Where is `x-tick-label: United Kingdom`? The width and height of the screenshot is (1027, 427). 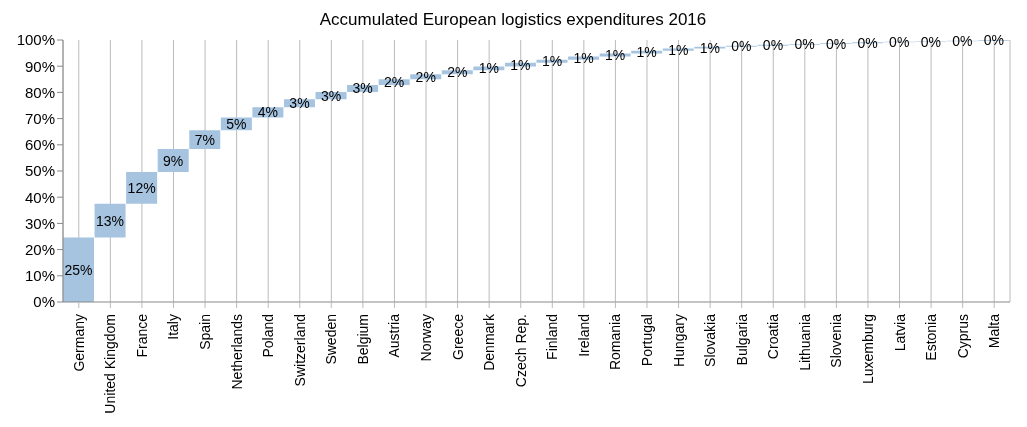 x-tick-label: United Kingdom is located at coordinates (110, 364).